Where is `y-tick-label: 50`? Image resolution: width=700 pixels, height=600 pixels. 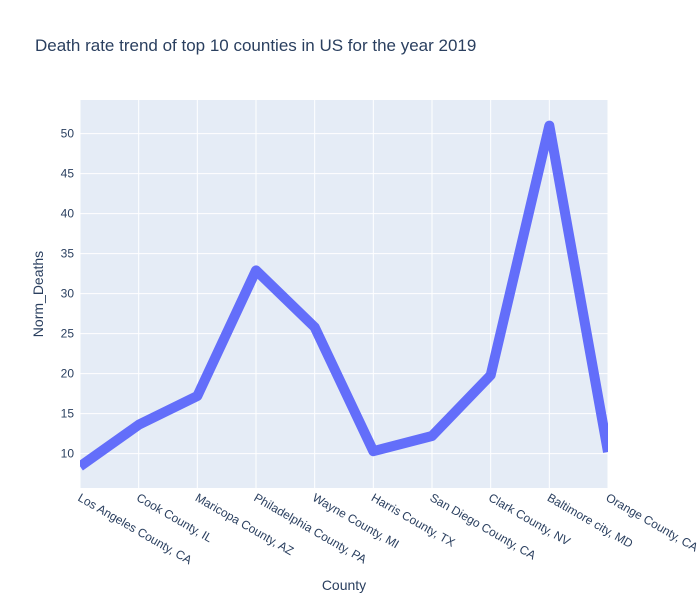 y-tick-label: 50 is located at coordinates (68, 134).